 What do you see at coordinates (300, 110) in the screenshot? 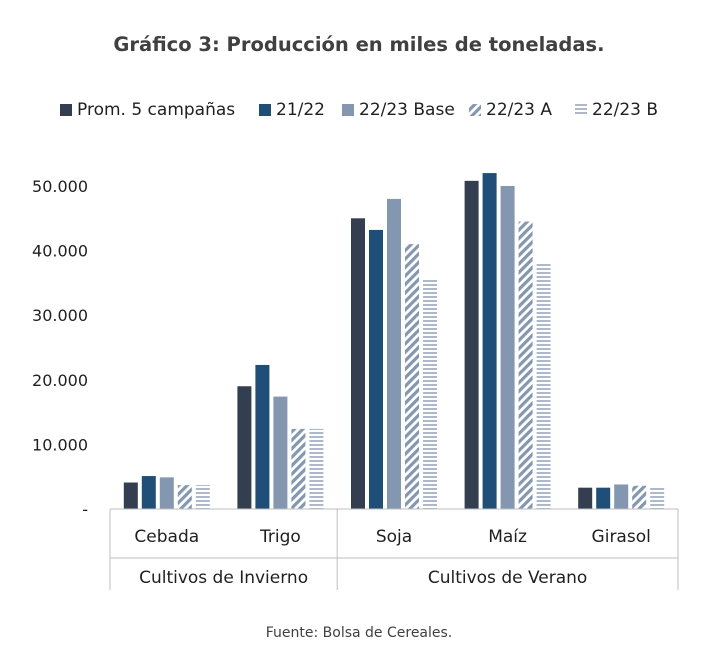
I see `legend-label-1: 21/22` at bounding box center [300, 110].